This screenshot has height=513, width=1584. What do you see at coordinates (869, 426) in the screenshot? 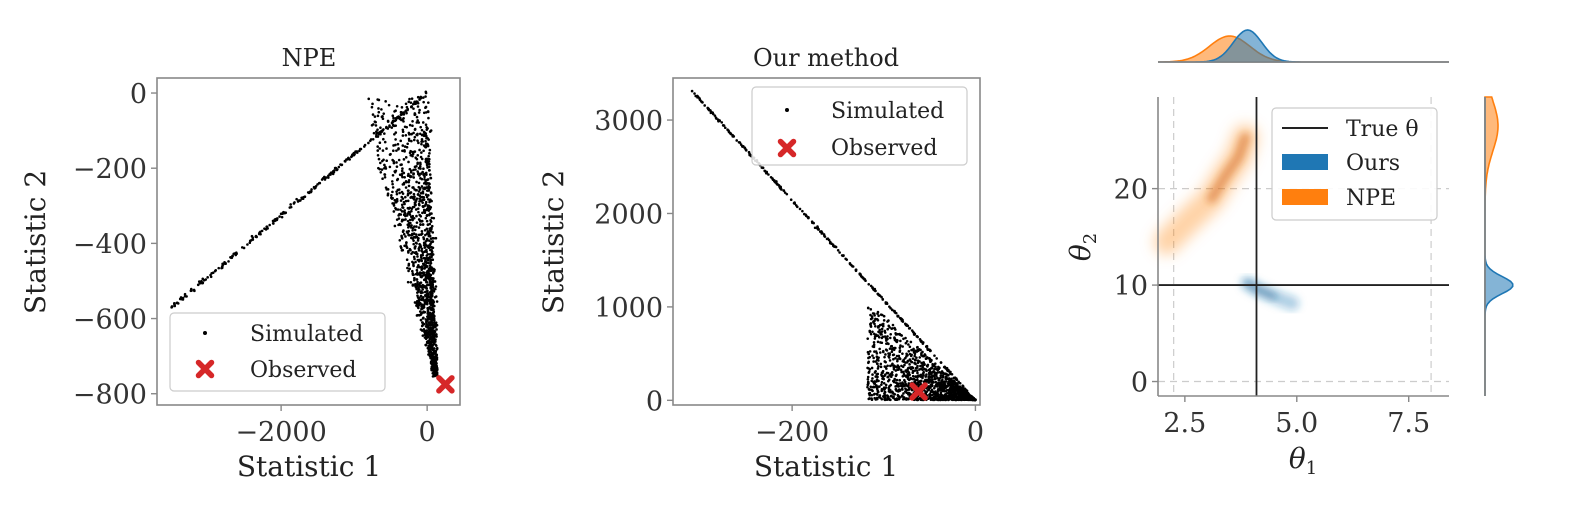
I see `ours-x-ticks: −200 0` at bounding box center [869, 426].